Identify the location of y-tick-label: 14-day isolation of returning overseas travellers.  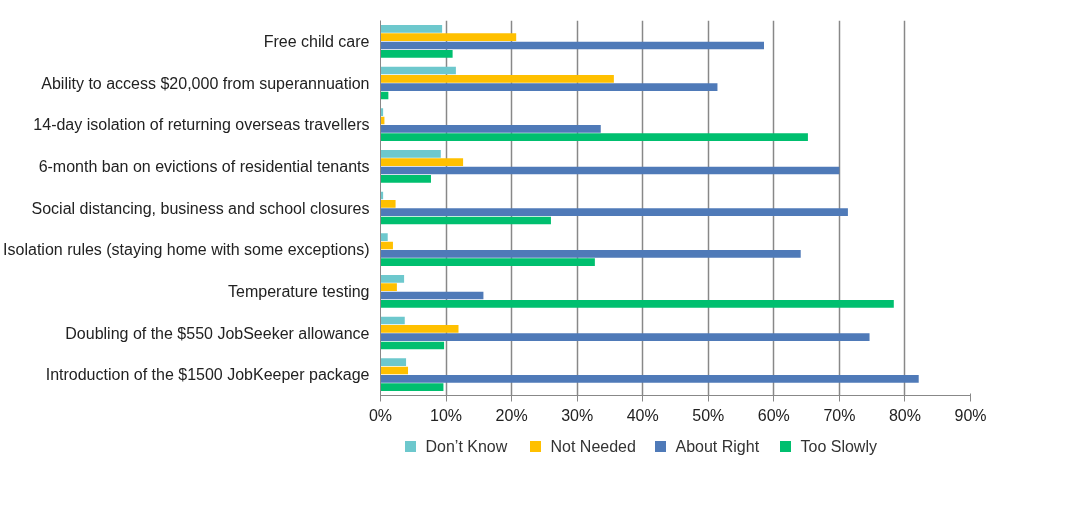
(201, 125).